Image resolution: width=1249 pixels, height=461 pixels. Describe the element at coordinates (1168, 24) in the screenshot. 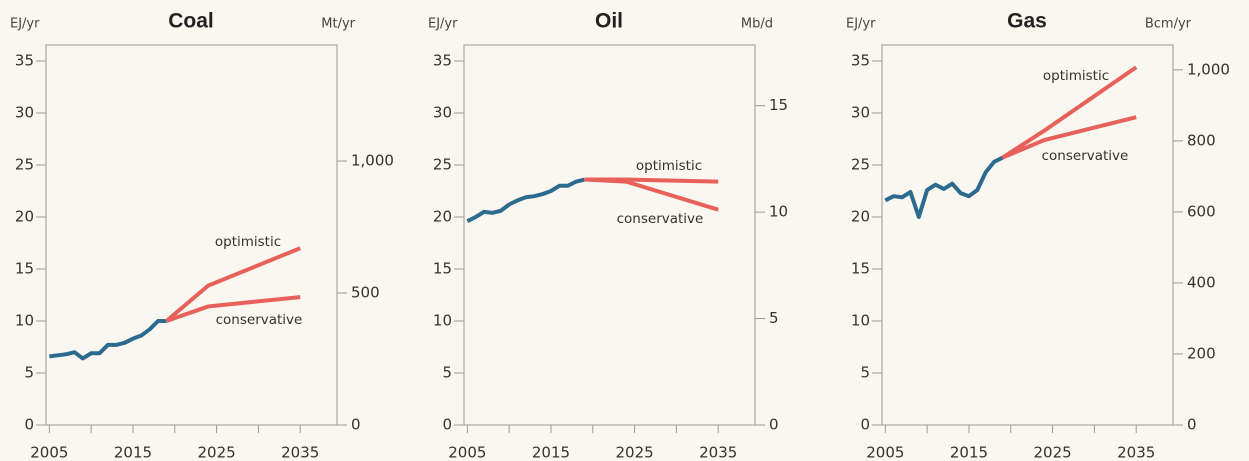

I see `y2-axis-unit: Bcm/yr` at that location.